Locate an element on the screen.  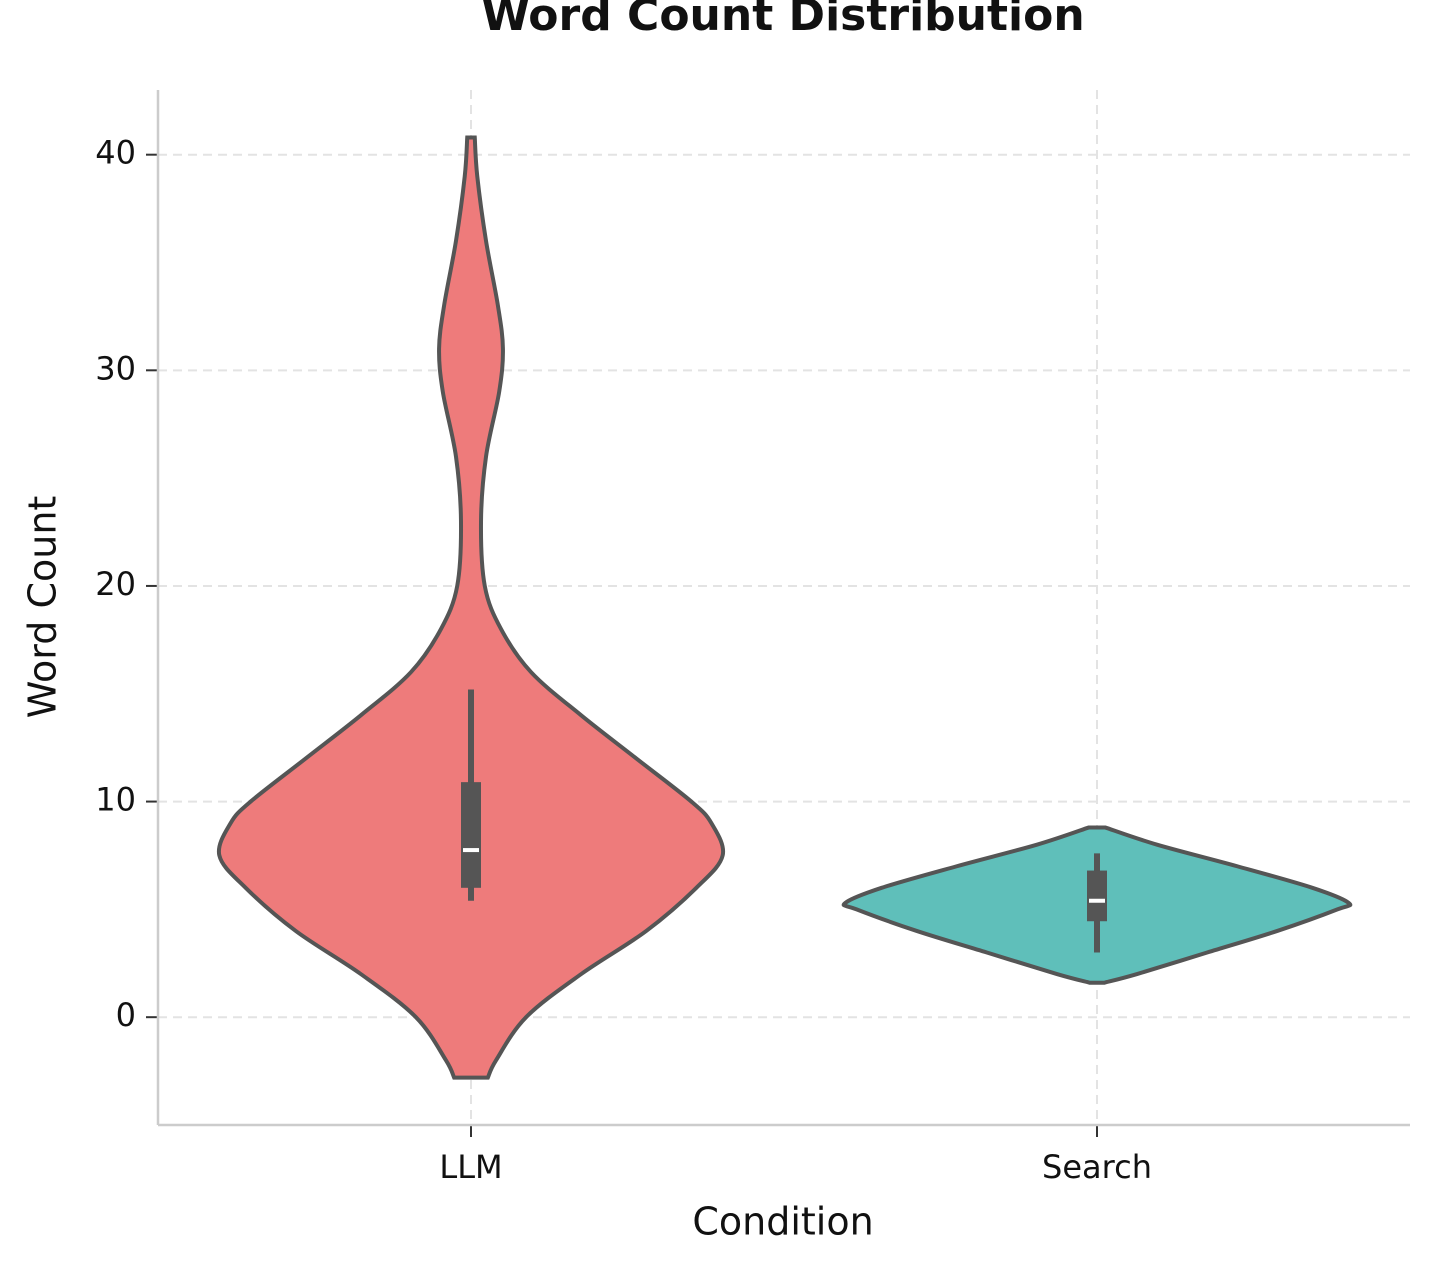
y-tick-label: 0 is located at coordinates (126, 1015).